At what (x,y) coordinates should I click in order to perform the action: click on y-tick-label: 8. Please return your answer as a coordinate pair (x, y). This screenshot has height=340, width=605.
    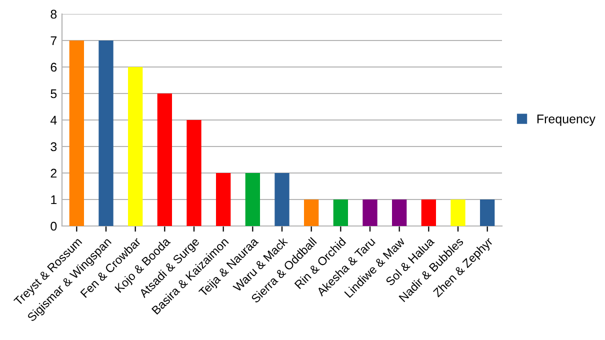
    Looking at the image, I should click on (53, 14).